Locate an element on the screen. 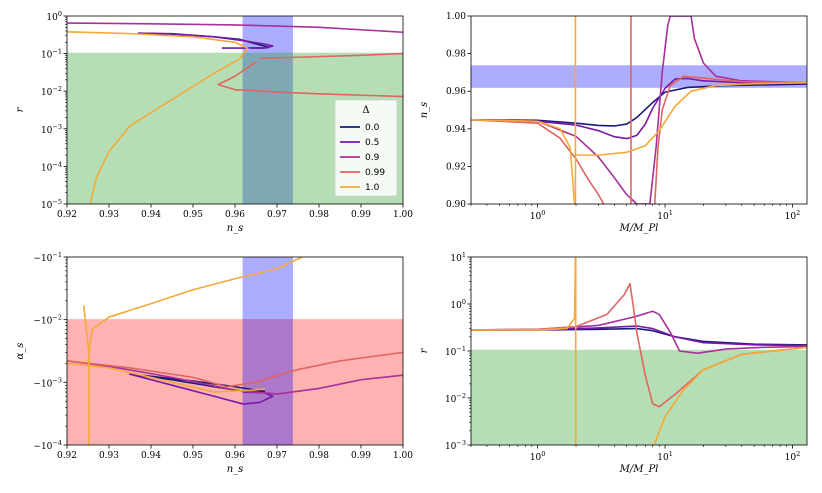 Image resolution: width=822 pixels, height=493 pixels. legend-entry-label: 0.99 is located at coordinates (375, 173).